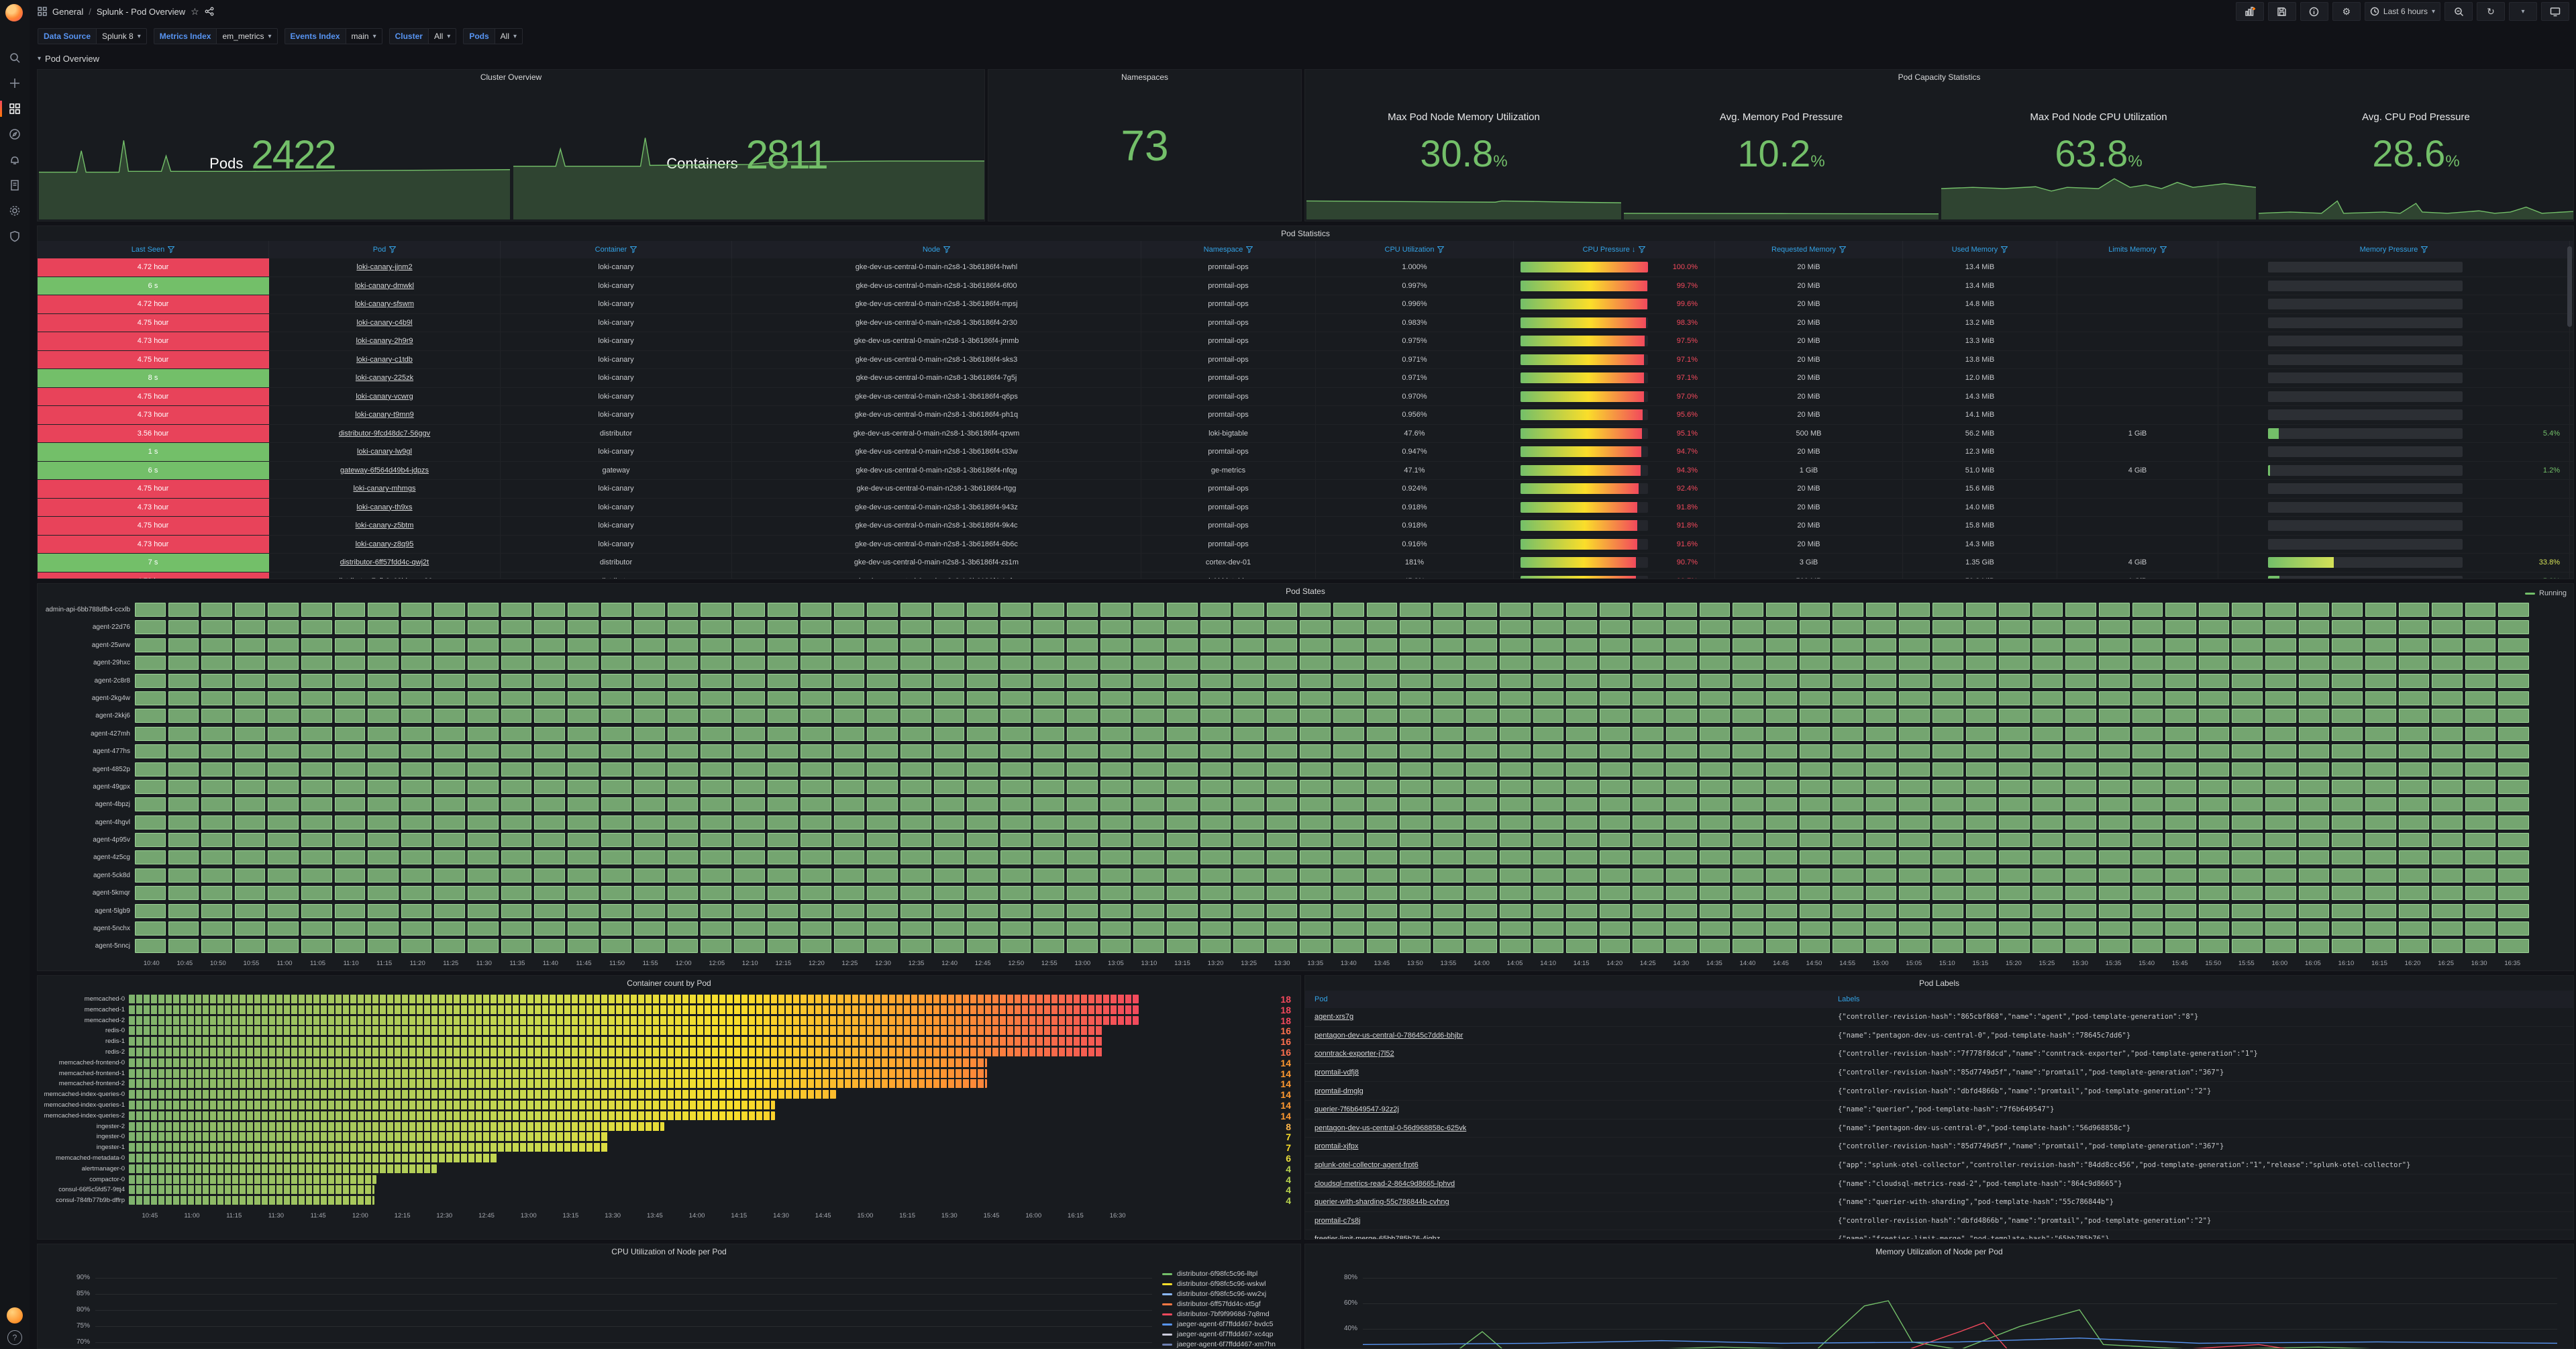 The width and height of the screenshot is (2576, 1349). I want to click on dashboards-icon, so click(15, 108).